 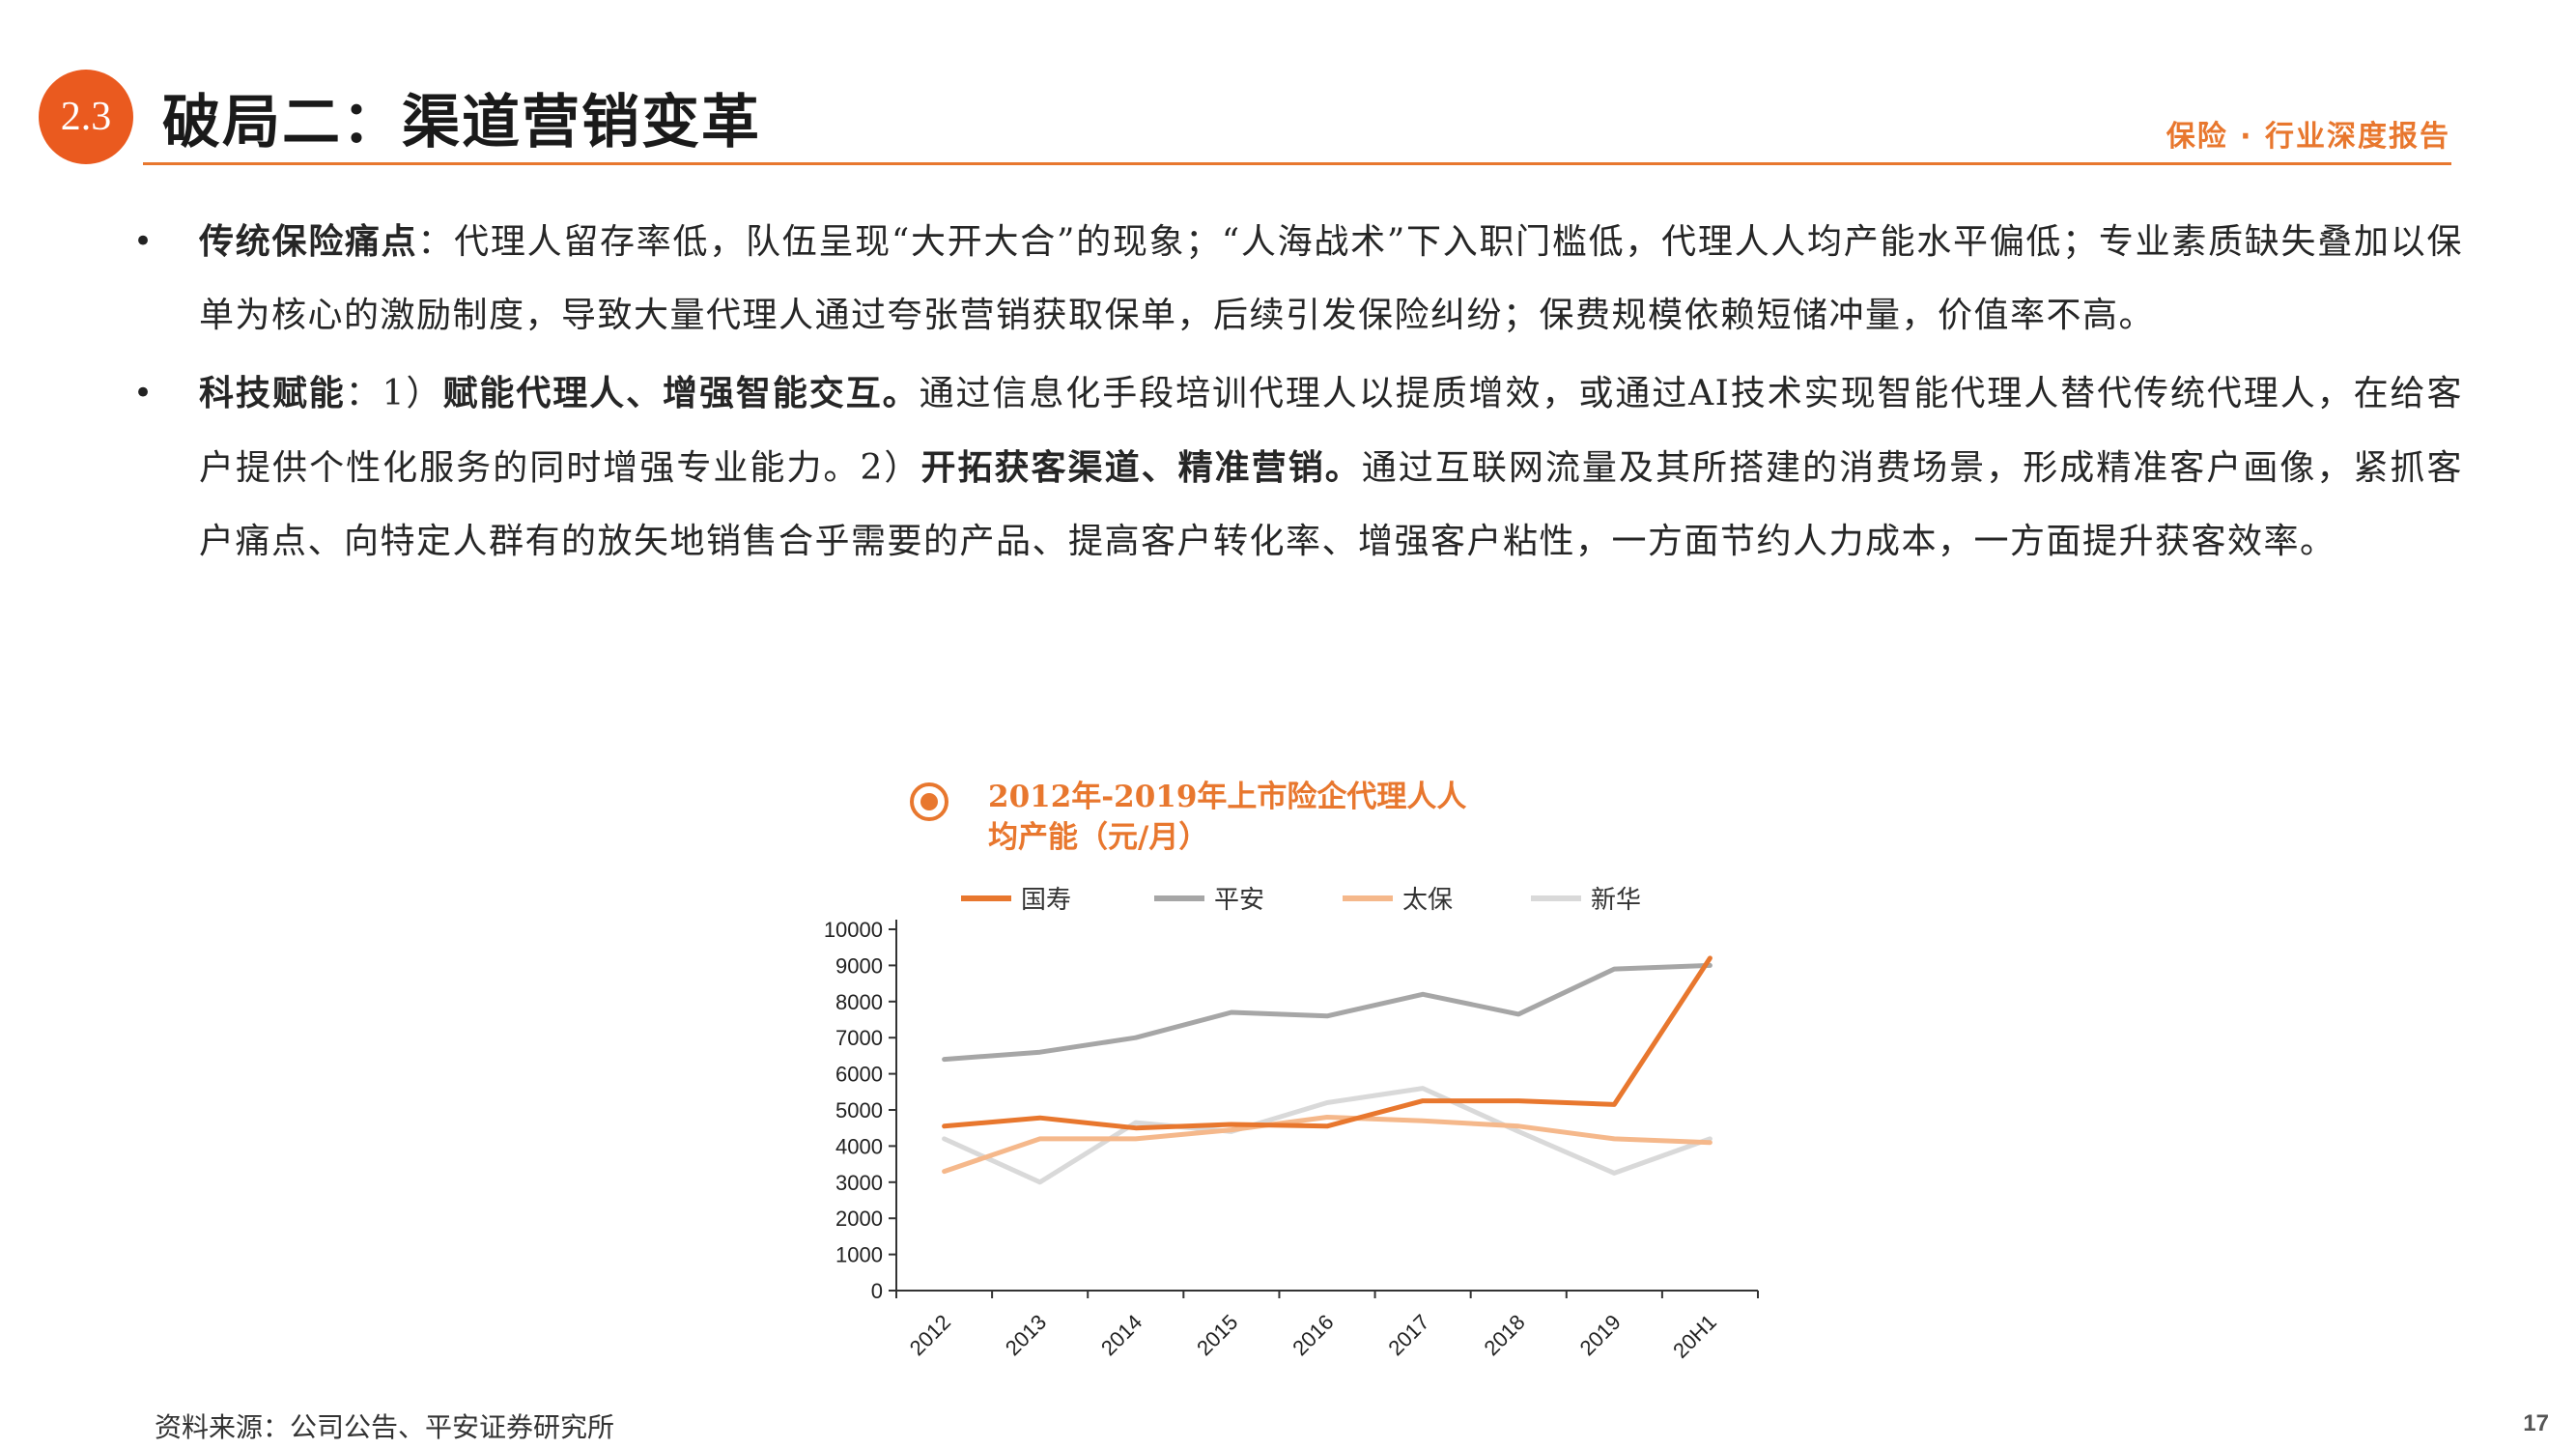 I want to click on legend-label-3: 新华, so click(x=1616, y=899).